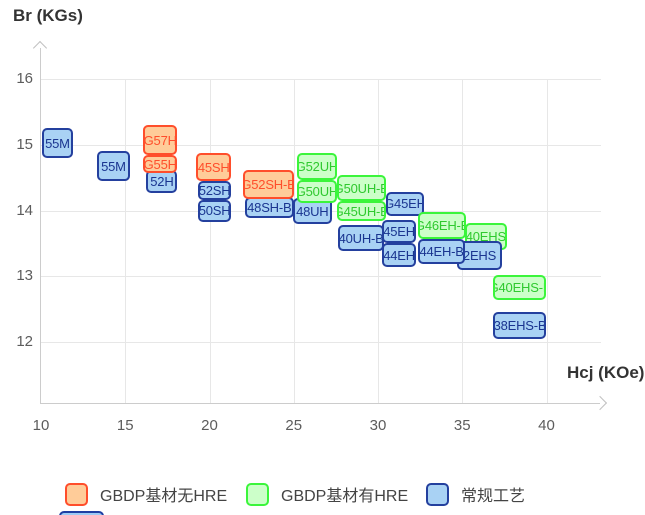 The width and height of the screenshot is (645, 515). Describe the element at coordinates (405, 204) in the screenshot. I see `grade-box-g45eh: G45EH` at that location.